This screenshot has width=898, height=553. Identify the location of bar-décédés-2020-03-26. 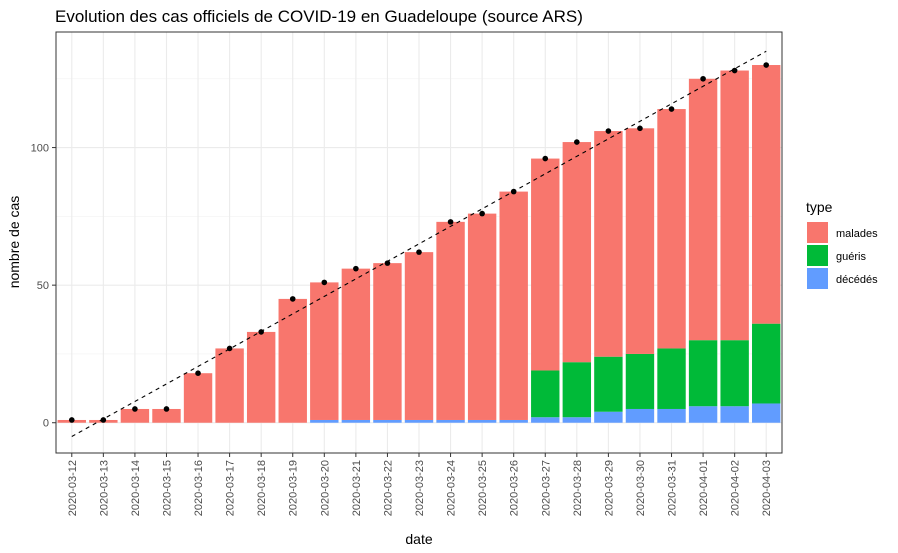
(513, 421).